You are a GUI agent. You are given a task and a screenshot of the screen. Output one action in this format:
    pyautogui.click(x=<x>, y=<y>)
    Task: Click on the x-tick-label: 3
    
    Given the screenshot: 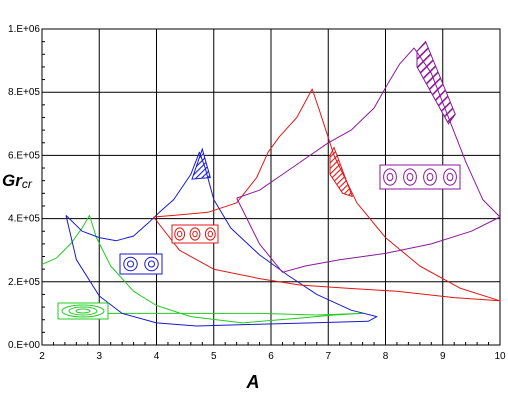 What is the action you would take?
    pyautogui.click(x=99, y=356)
    